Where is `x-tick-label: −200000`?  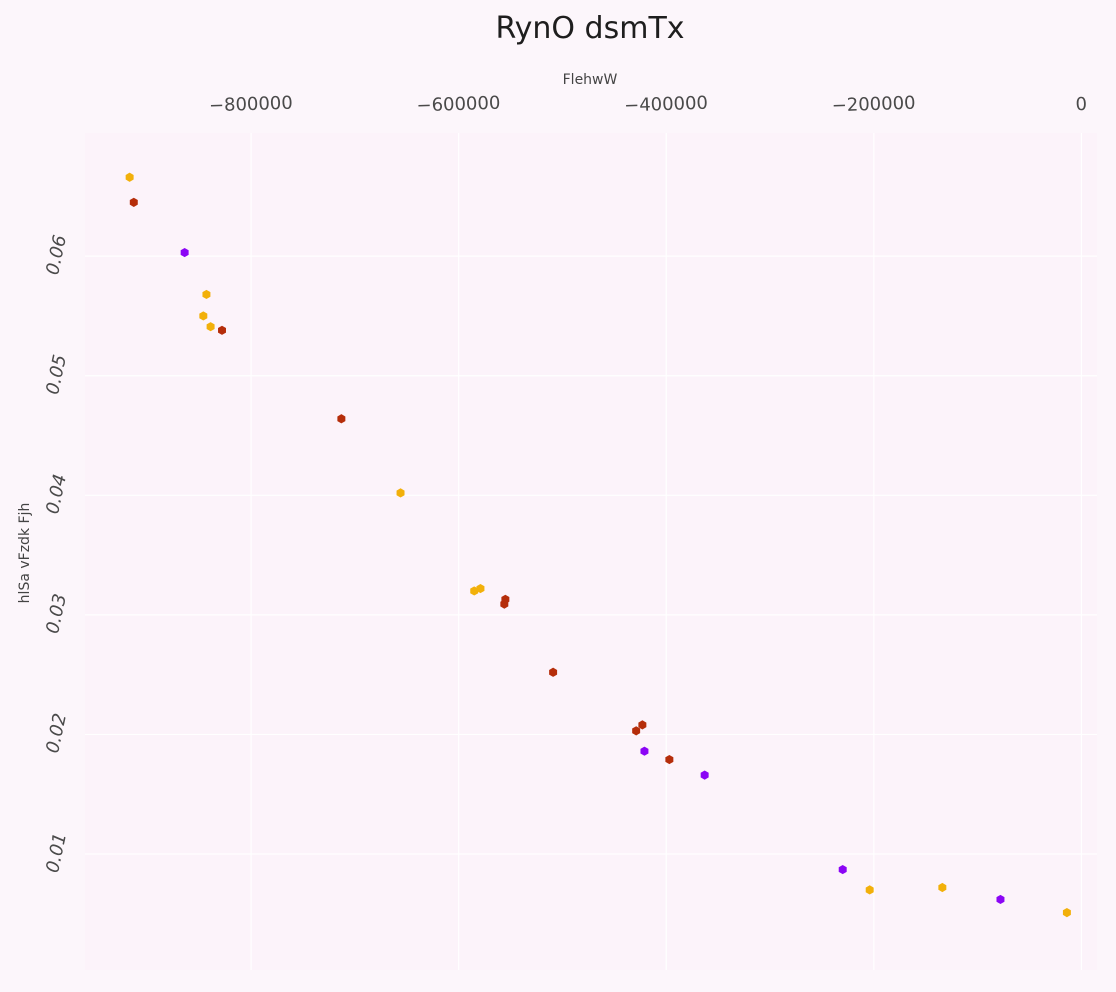
x-tick-label: −200000 is located at coordinates (873, 105).